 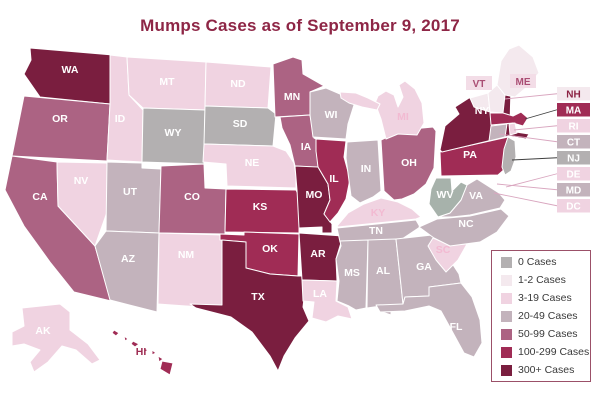 I want to click on callout-box-md, so click(x=573, y=190).